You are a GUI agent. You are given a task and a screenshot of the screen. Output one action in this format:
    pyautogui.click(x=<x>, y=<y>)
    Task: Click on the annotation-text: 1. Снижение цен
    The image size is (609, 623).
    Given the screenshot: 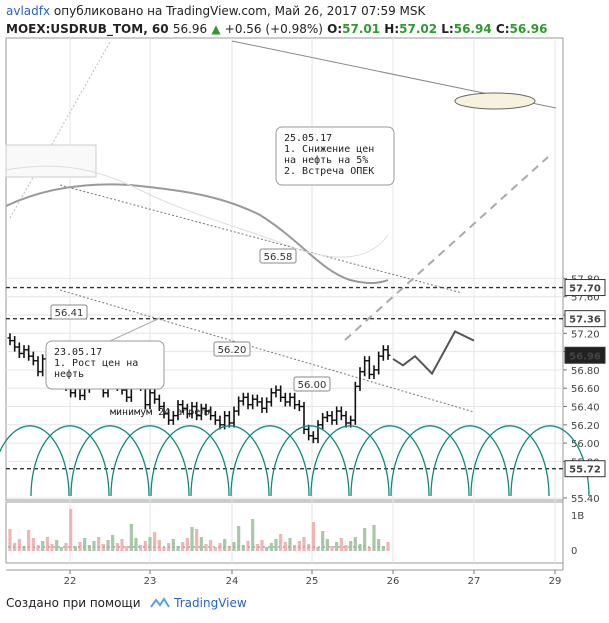 What is the action you would take?
    pyautogui.click(x=329, y=149)
    